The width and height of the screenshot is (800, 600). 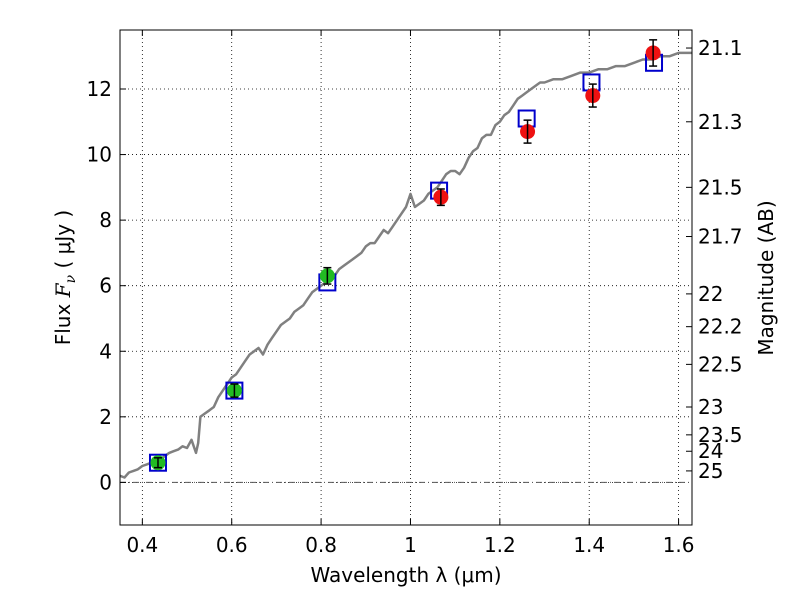 What do you see at coordinates (720, 237) in the screenshot?
I see `magnitude-tick-label: 21.7` at bounding box center [720, 237].